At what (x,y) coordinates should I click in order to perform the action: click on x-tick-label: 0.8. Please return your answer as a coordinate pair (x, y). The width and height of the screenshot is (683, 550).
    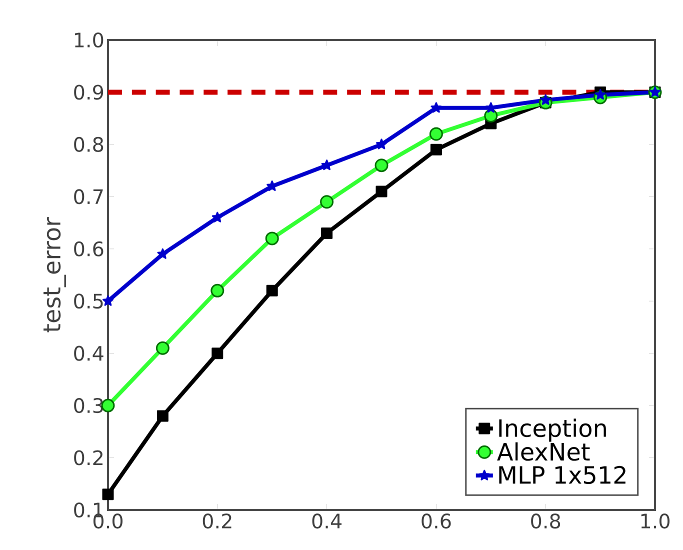
    Looking at the image, I should click on (545, 521).